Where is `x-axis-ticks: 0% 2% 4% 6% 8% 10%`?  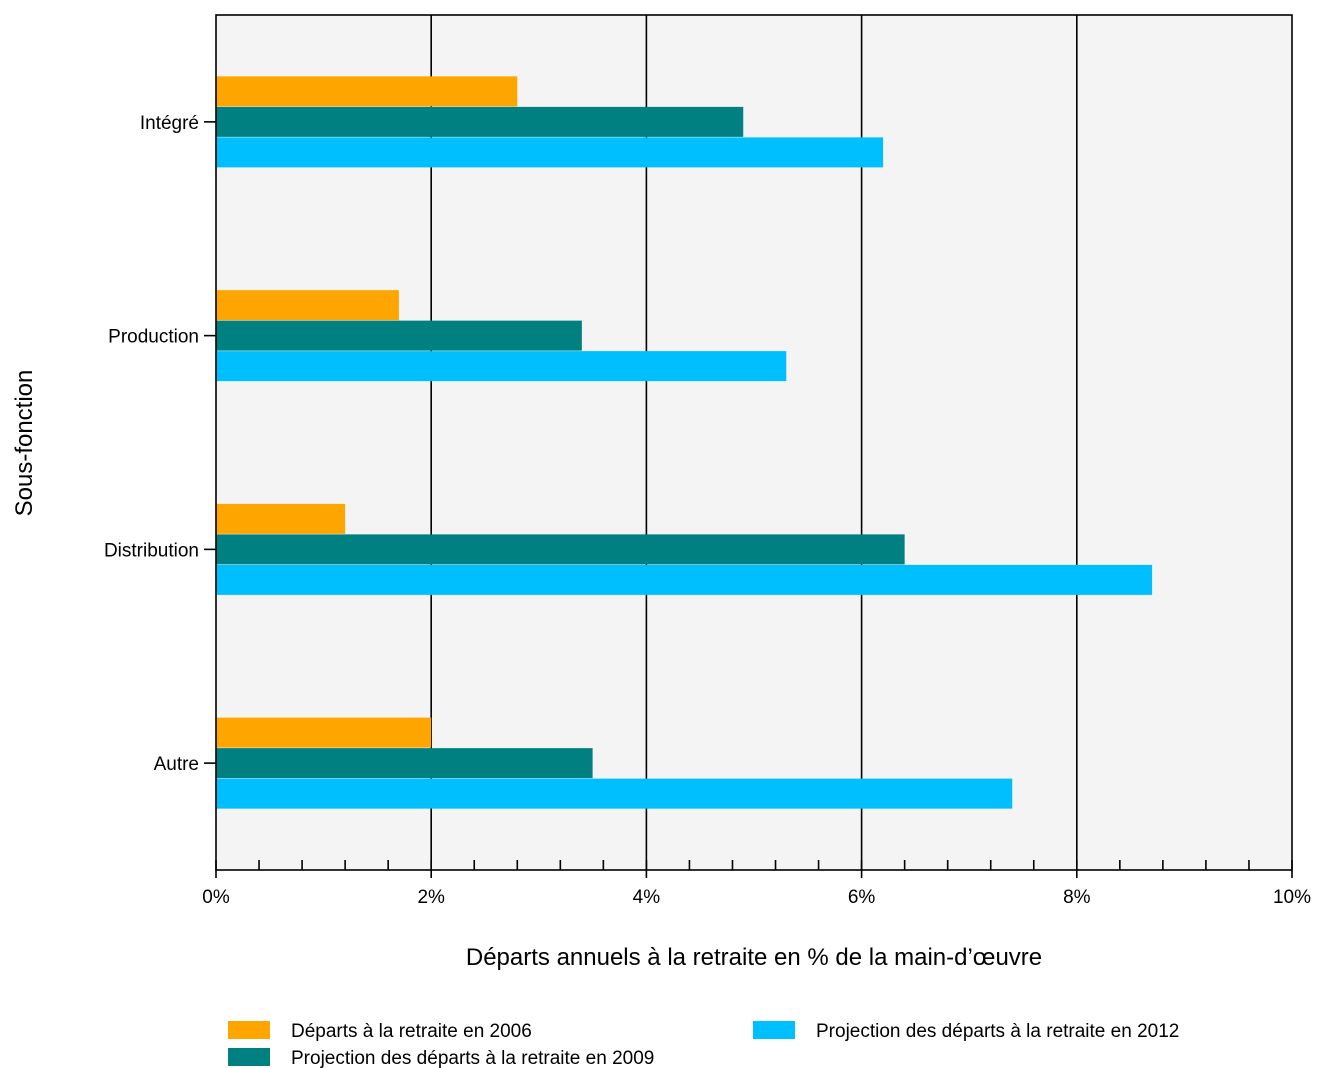 x-axis-ticks: 0% 2% 4% 6% 8% 10% is located at coordinates (756, 884).